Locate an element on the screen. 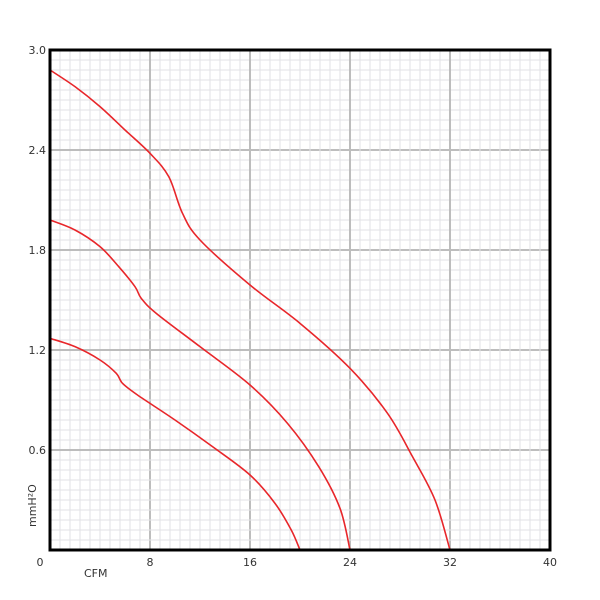 The width and height of the screenshot is (600, 600). y-tick-label: 1.8 is located at coordinates (38, 250).